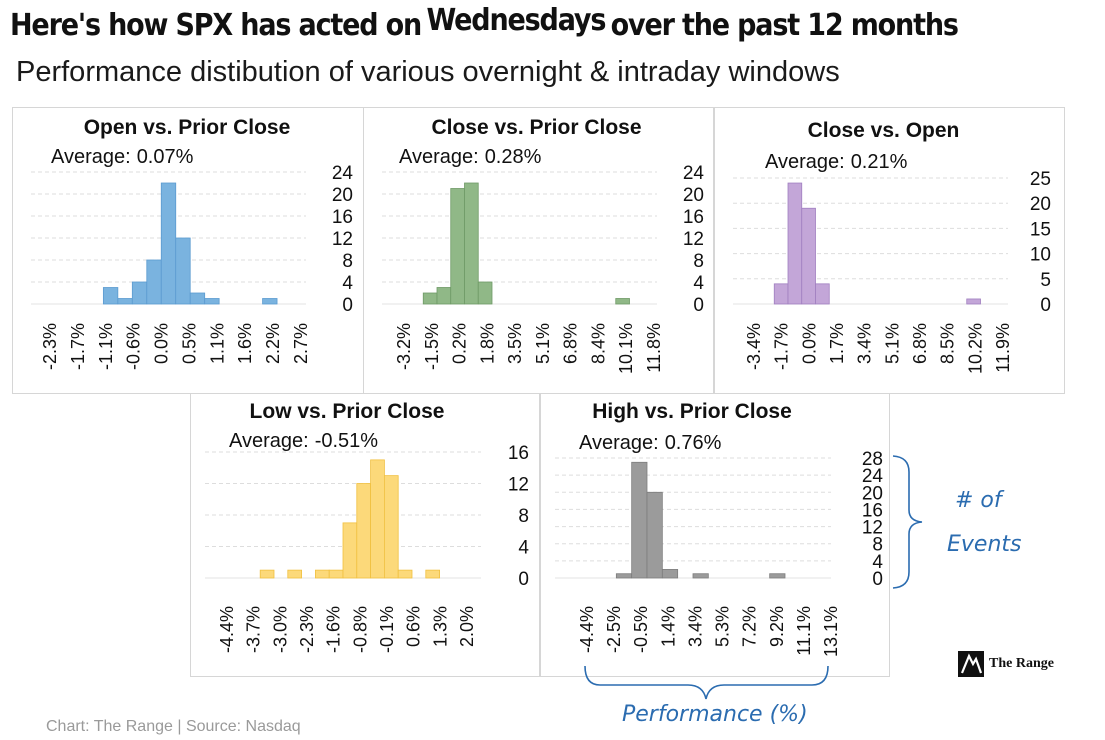  Describe the element at coordinates (804, 631) in the screenshot. I see `x-tick-label: 11.1%` at that location.